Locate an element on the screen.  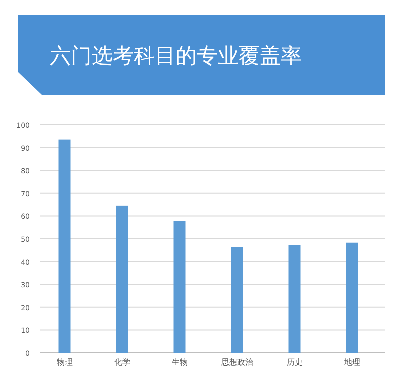
chart-title: 六门选考科目的专业覆盖率 is located at coordinates (176, 56).